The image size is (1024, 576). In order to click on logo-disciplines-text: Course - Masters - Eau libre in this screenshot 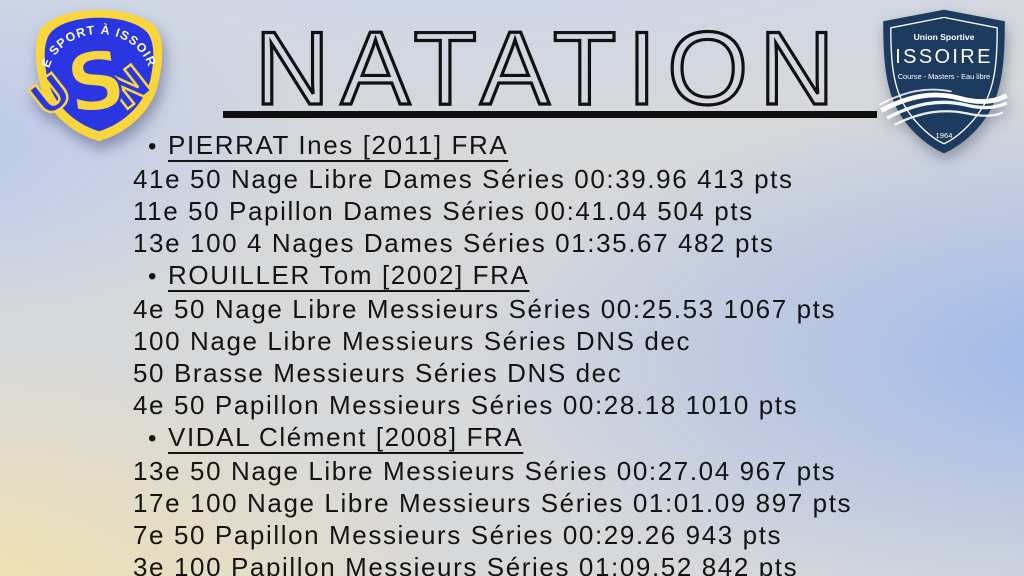, I will do `click(944, 76)`.